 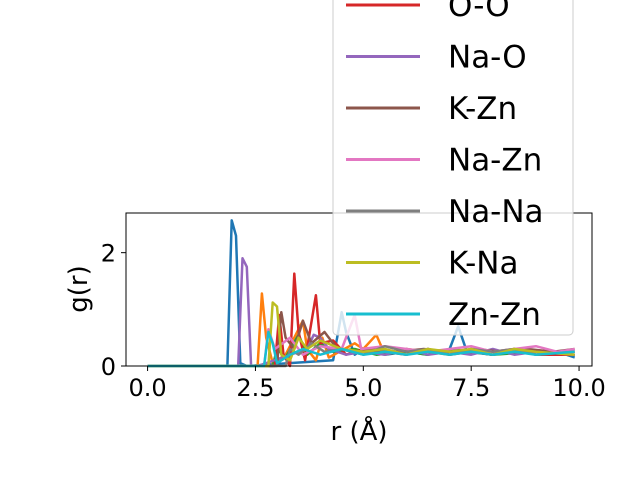 I want to click on x-tick-label: 10.0, so click(x=578, y=388).